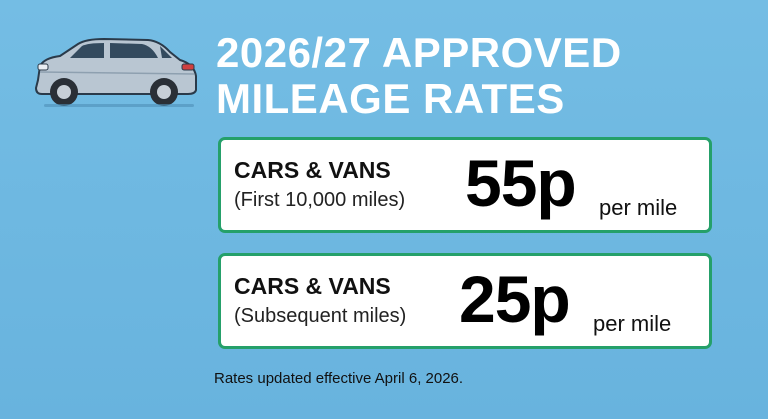  What do you see at coordinates (390, 98) in the screenshot?
I see `title-line: MILEAGE RATES` at bounding box center [390, 98].